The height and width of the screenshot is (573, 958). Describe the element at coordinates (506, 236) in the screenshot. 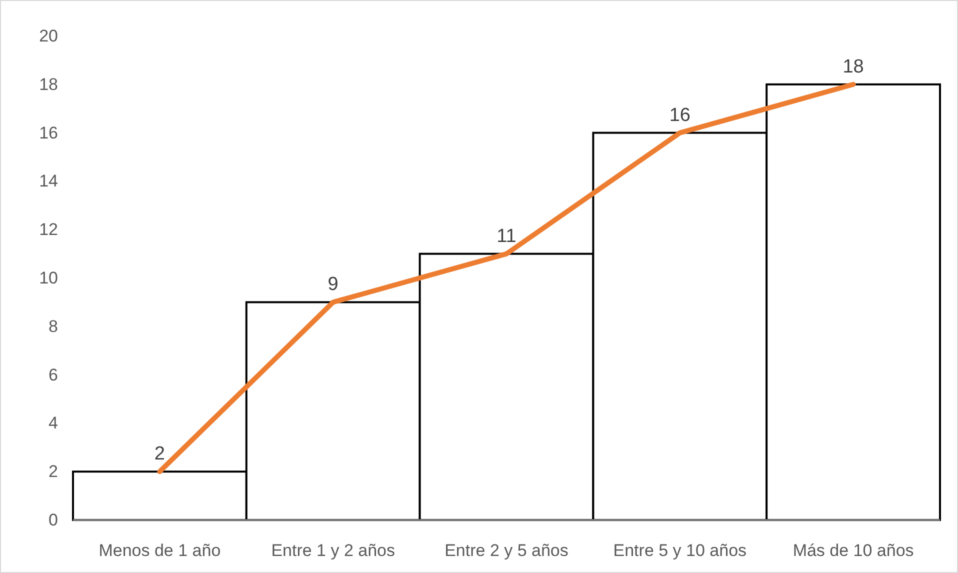

I see `data-label: 11` at that location.